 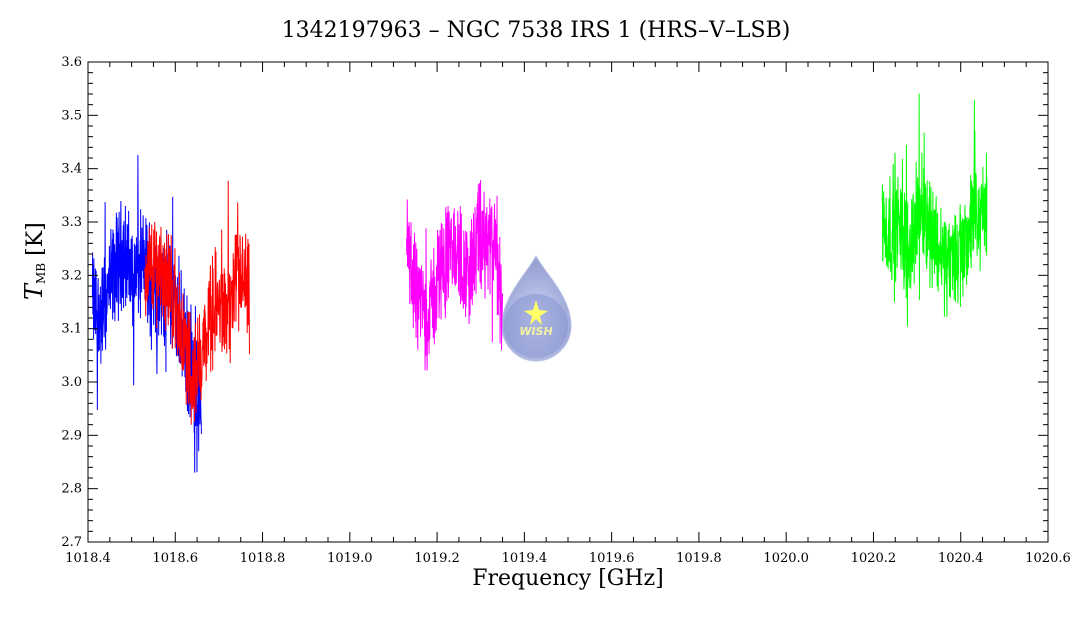 What do you see at coordinates (536, 30) in the screenshot?
I see `chart-title: 1342197963 – NGC 7538 IRS 1 (HRS–V–LSB)` at bounding box center [536, 30].